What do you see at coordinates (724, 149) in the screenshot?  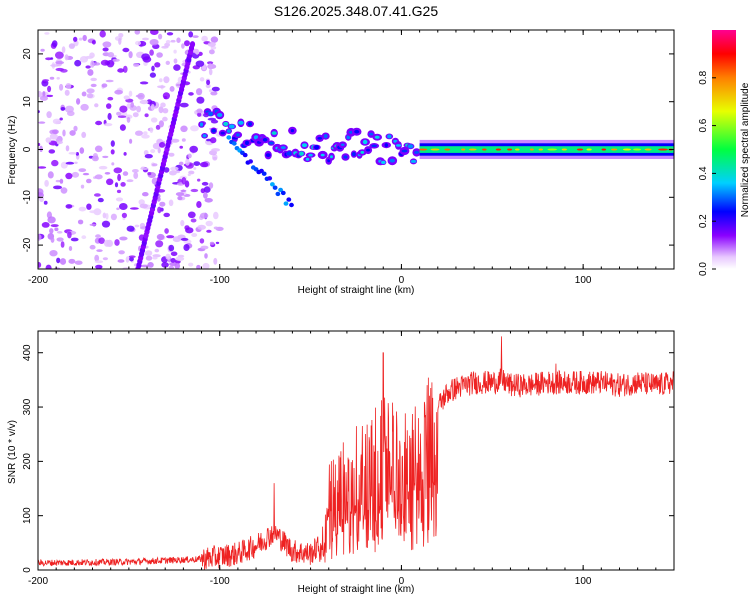 I see `colorbar-gradient` at bounding box center [724, 149].